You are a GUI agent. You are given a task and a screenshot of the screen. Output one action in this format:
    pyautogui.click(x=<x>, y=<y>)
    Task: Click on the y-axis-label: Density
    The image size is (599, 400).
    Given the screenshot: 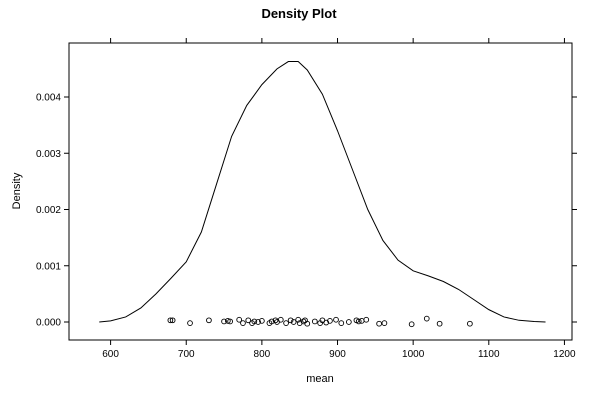 What is the action you would take?
    pyautogui.click(x=17, y=190)
    